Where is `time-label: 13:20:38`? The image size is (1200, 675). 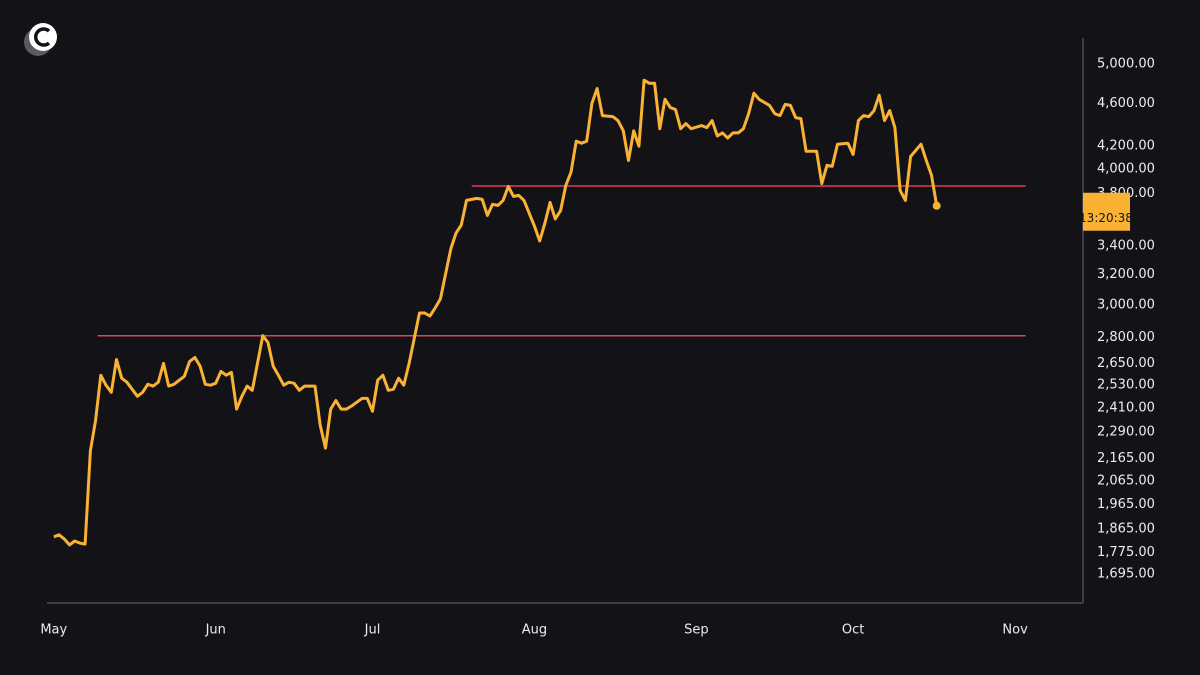
time-label: 13:20:38 is located at coordinates (1106, 218).